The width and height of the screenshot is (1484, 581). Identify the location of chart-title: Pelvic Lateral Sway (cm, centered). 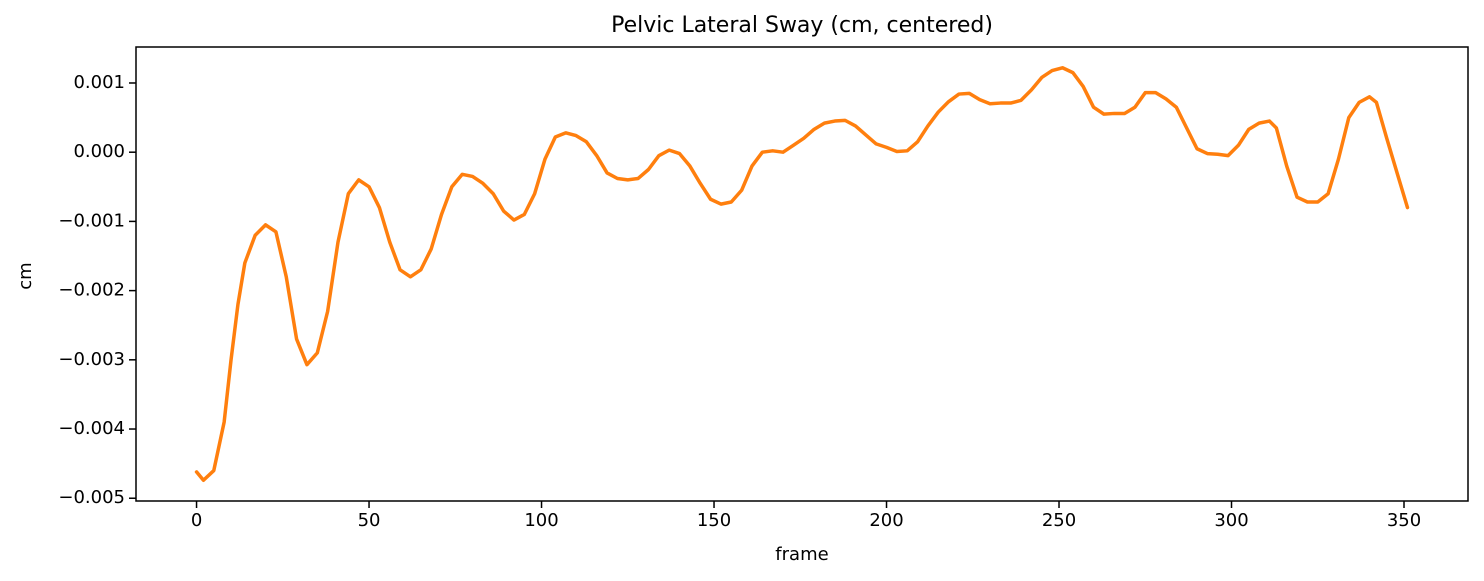
(802, 25).